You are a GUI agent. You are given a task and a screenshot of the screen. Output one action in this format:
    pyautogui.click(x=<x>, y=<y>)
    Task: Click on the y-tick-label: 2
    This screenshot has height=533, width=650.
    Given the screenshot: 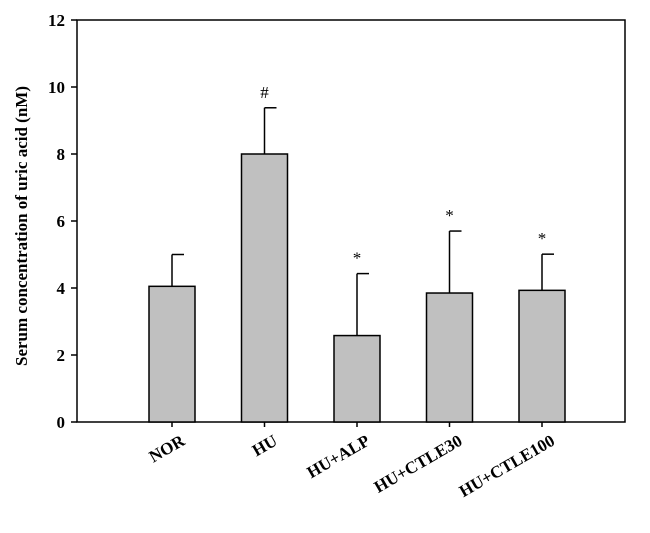 What is the action you would take?
    pyautogui.click(x=61, y=355)
    